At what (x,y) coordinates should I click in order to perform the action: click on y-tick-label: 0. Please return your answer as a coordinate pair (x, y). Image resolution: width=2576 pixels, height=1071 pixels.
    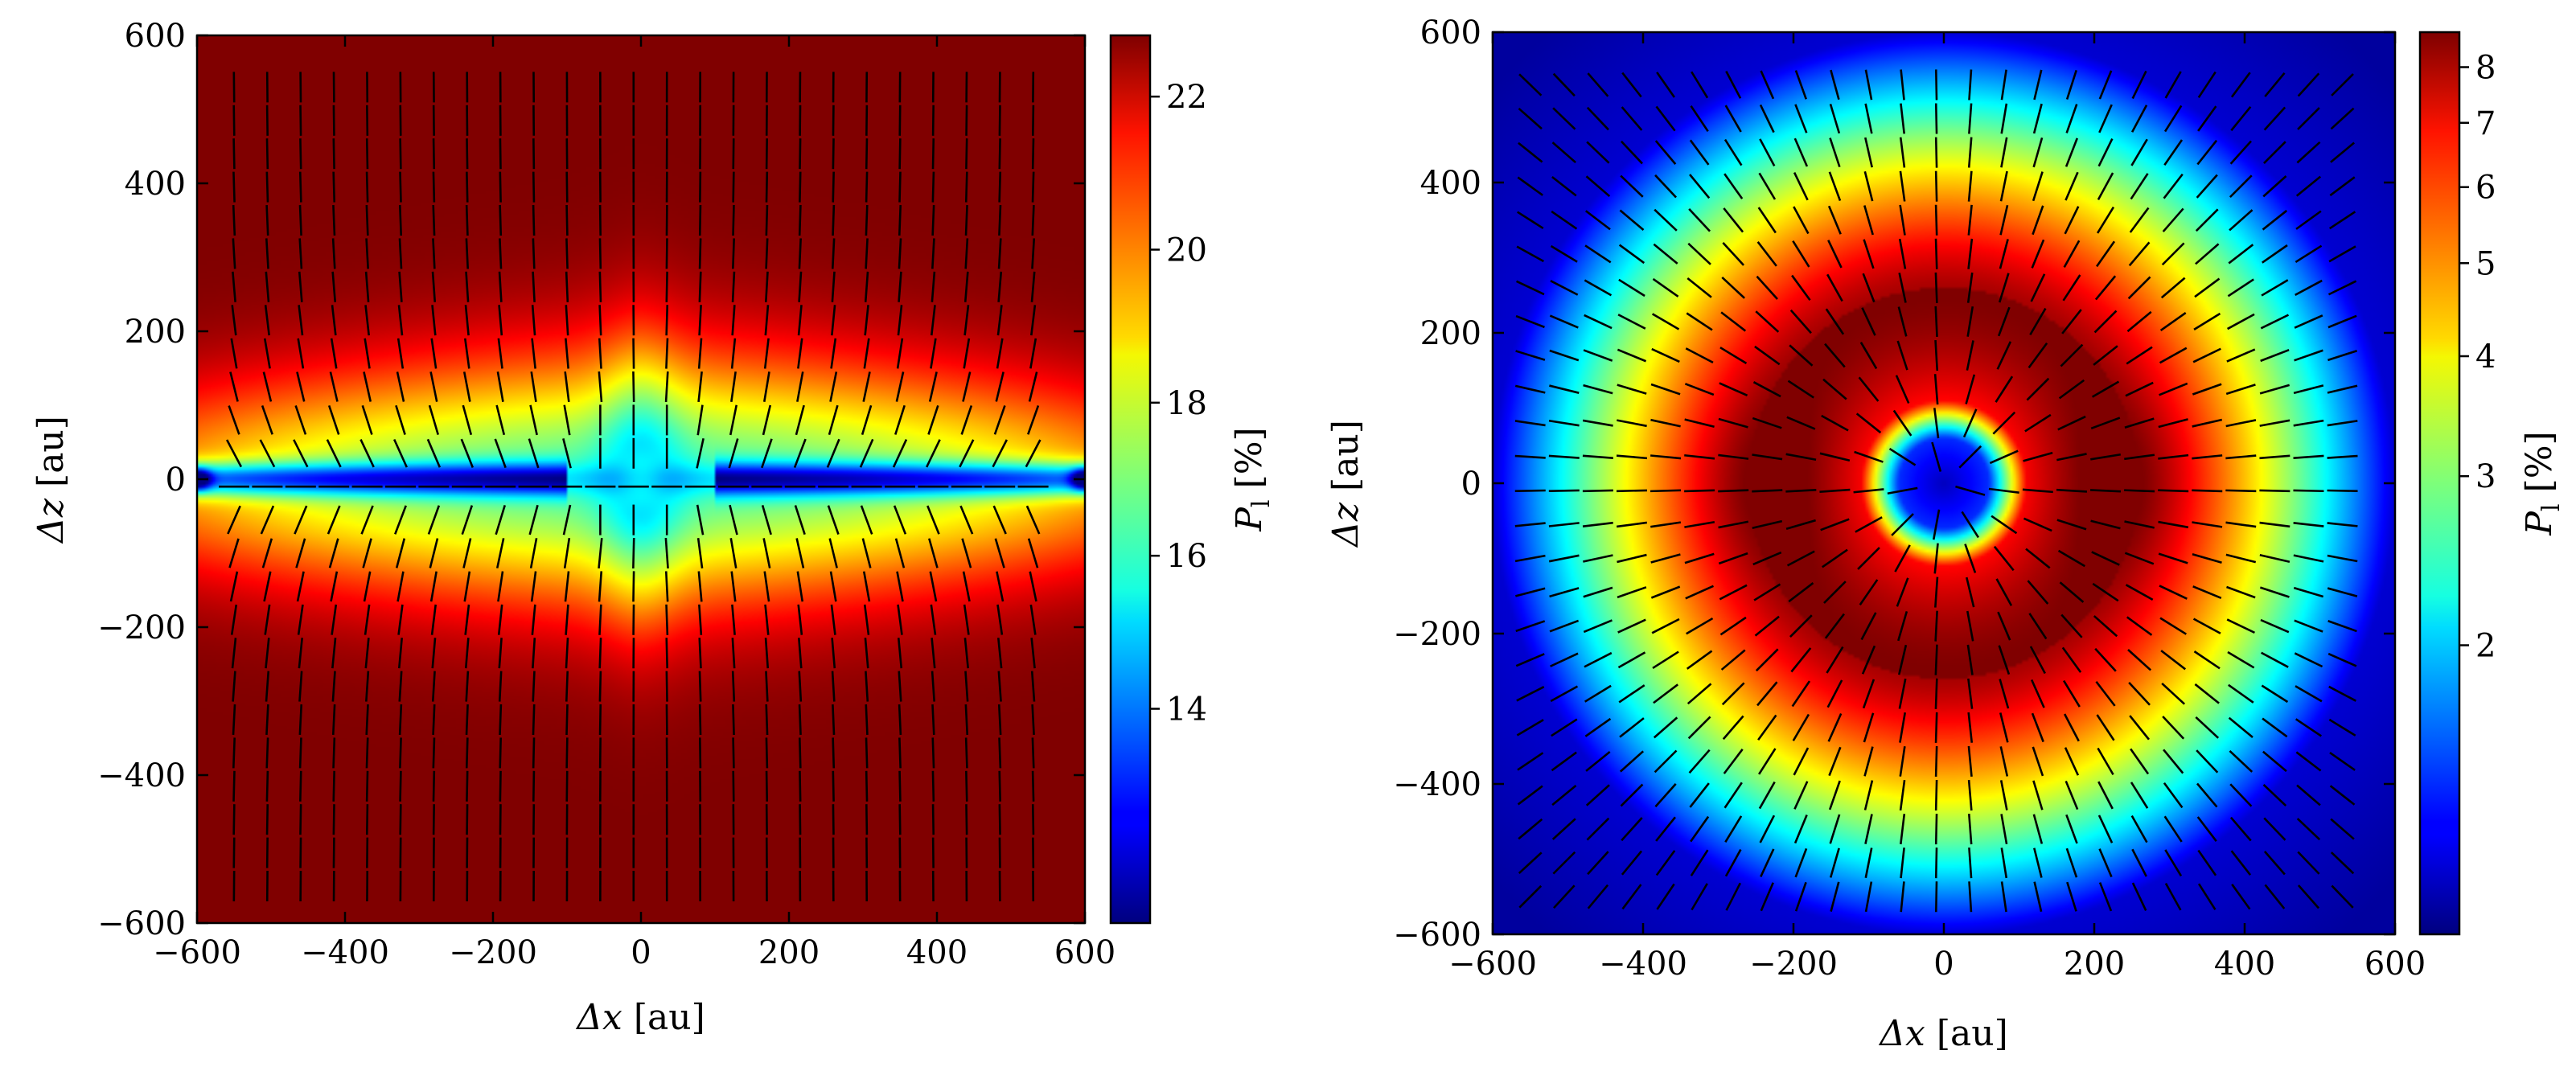
    Looking at the image, I should click on (176, 481).